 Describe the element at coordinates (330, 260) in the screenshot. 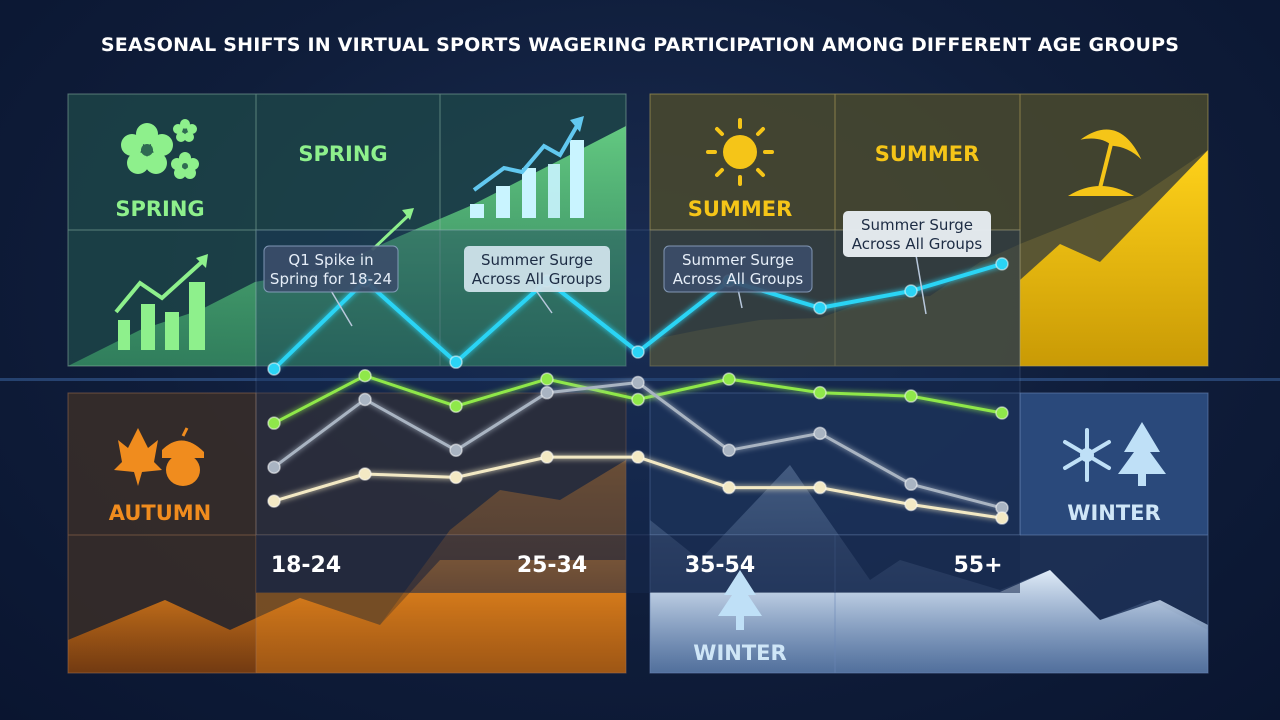

I see `callout-q1-line1: Q1 Spike in` at that location.